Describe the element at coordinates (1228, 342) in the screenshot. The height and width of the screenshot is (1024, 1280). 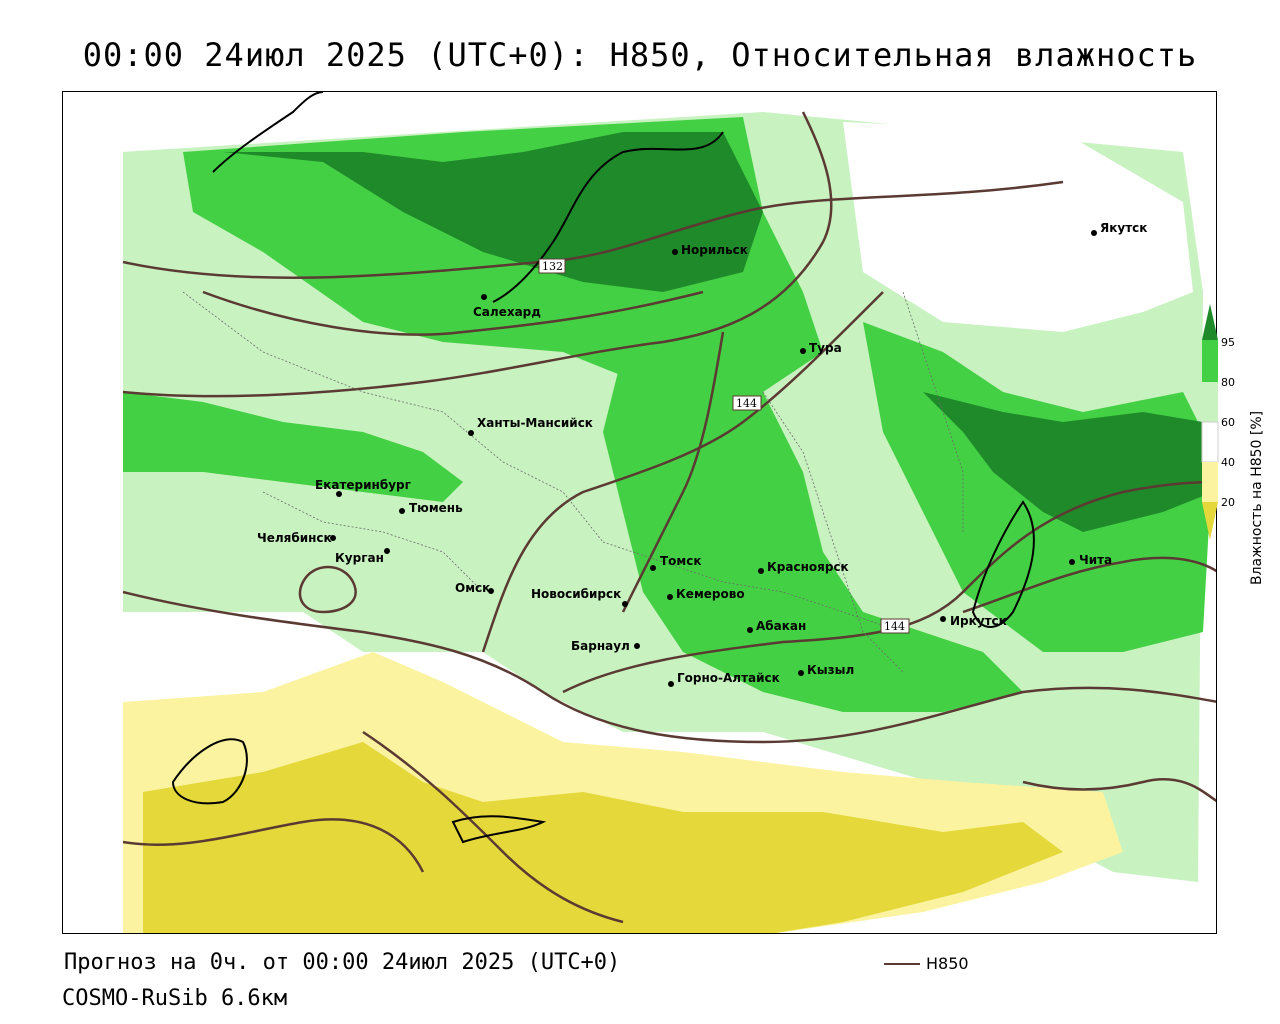
I see `colorbar-tick: 95` at that location.